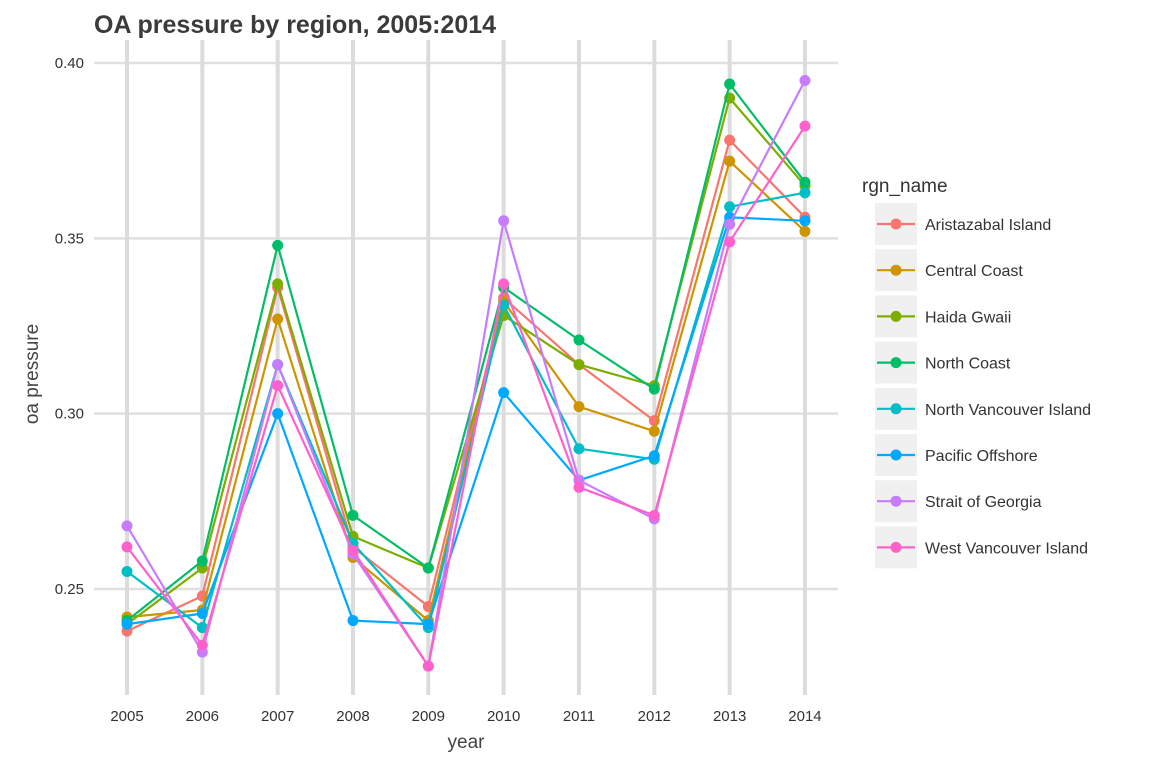  I want to click on x-tick-label: 2010, so click(503, 716).